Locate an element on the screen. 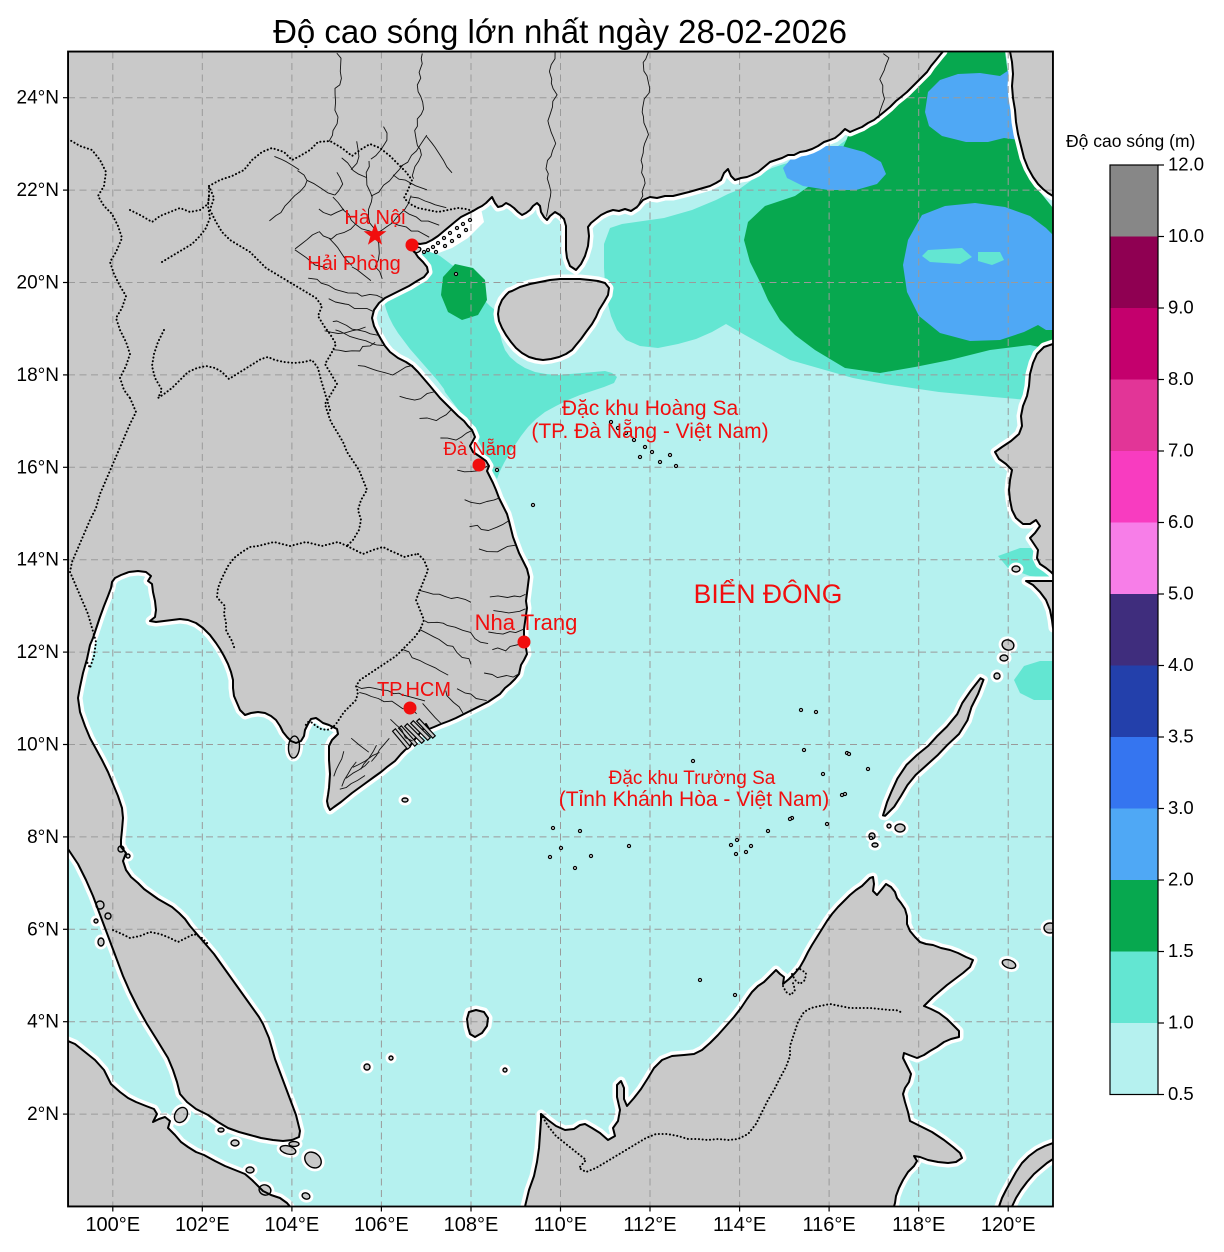 Image resolution: width=1224 pixels, height=1252 pixels. svg-text:Độ cao sóng lớn nhất ngày 28-0: Độ cao sóng lớn nhất ngày 28-02-2026 is located at coordinates (560, 31).